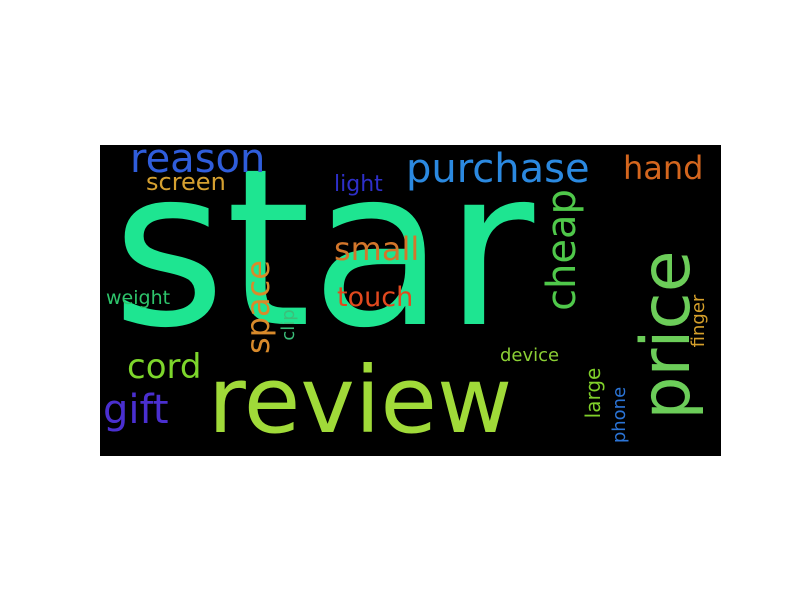  What do you see at coordinates (377, 249) in the screenshot?
I see `word-small: small` at bounding box center [377, 249].